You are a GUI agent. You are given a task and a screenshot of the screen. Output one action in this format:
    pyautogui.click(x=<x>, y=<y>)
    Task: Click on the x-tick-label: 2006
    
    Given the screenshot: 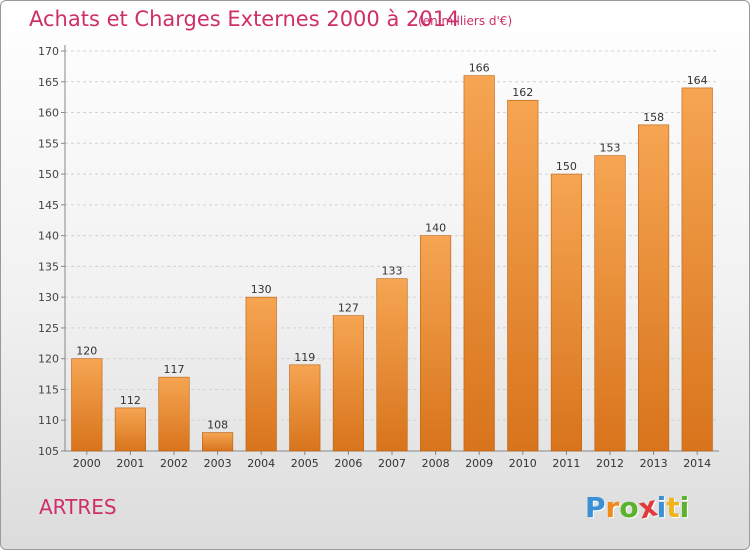 What is the action you would take?
    pyautogui.click(x=348, y=463)
    